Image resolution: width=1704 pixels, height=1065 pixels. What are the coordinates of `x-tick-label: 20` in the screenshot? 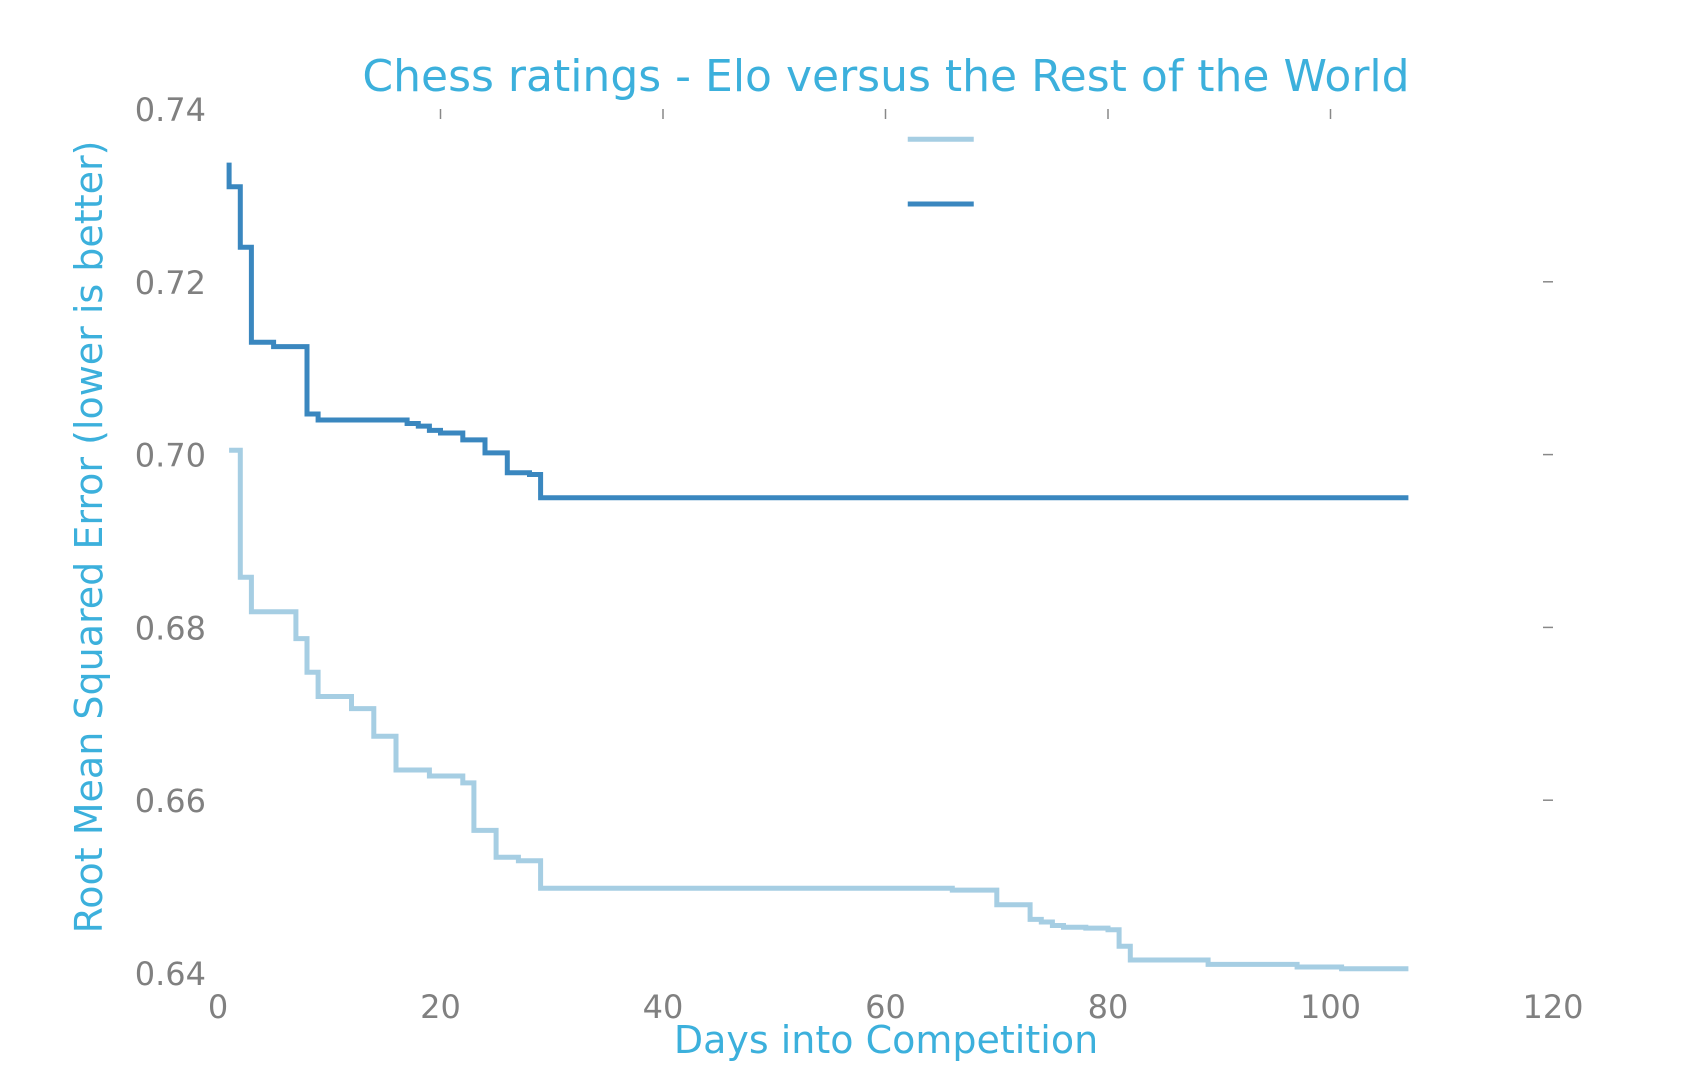 It's located at (440, 1007).